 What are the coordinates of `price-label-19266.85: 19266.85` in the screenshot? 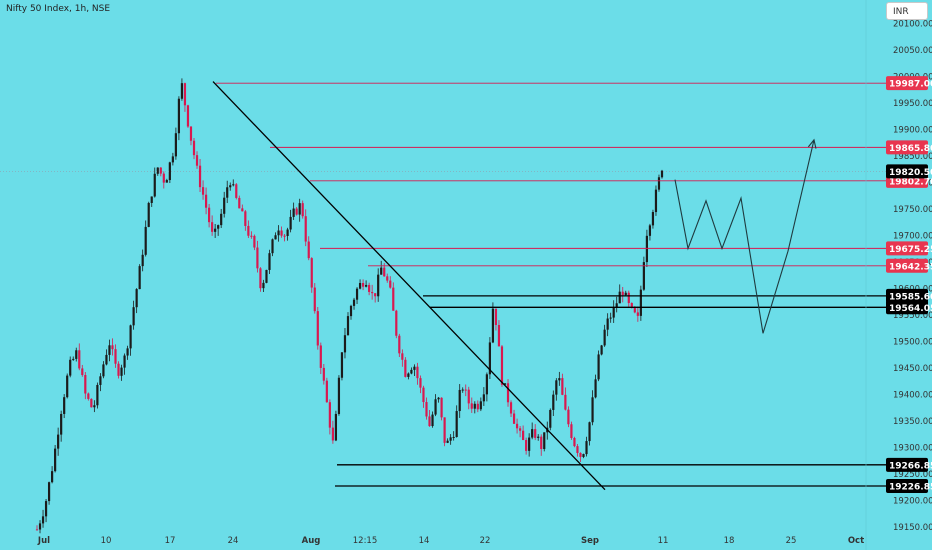 It's located at (910, 466).